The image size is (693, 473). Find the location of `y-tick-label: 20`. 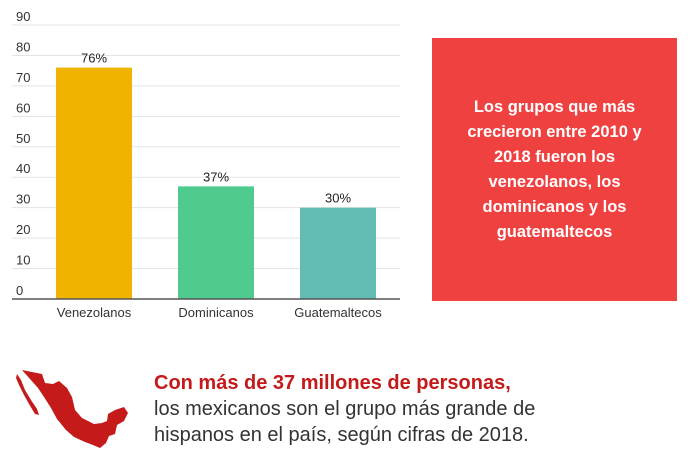

y-tick-label: 20 is located at coordinates (23, 229).